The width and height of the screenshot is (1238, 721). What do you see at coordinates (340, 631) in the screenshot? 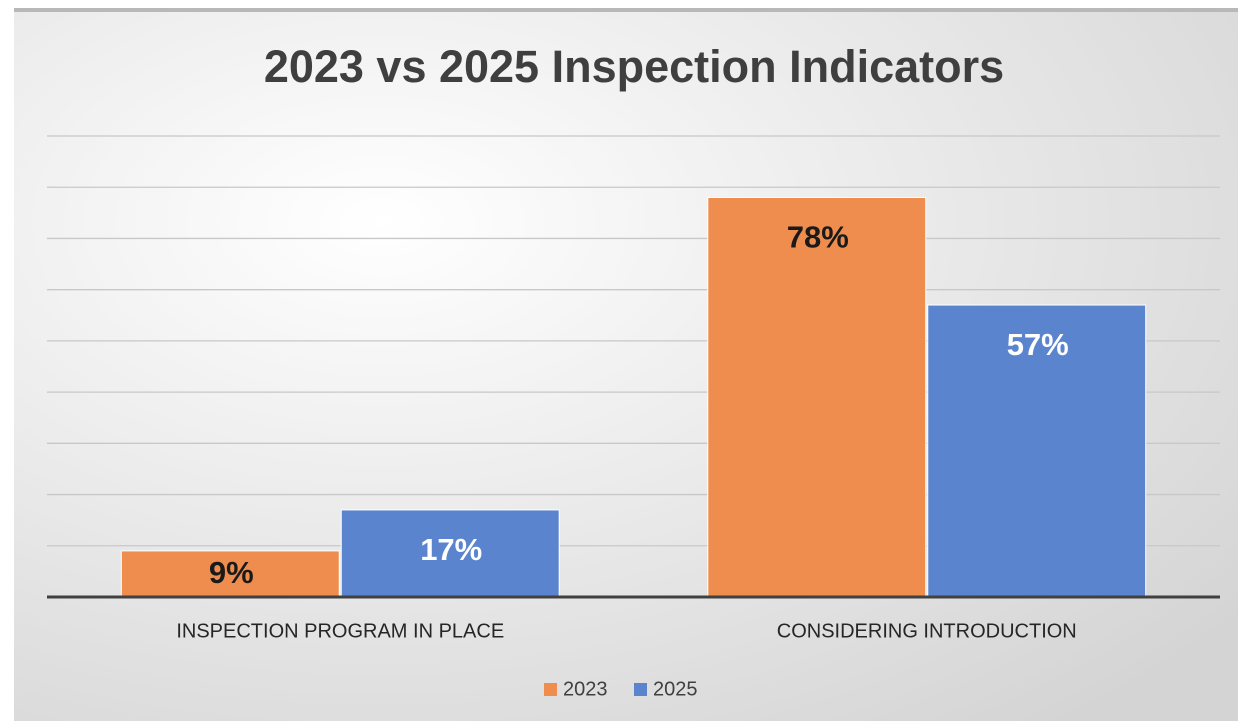
I see `x-tick-label: INSPECTION PROGRAM IN PLACE` at bounding box center [340, 631].